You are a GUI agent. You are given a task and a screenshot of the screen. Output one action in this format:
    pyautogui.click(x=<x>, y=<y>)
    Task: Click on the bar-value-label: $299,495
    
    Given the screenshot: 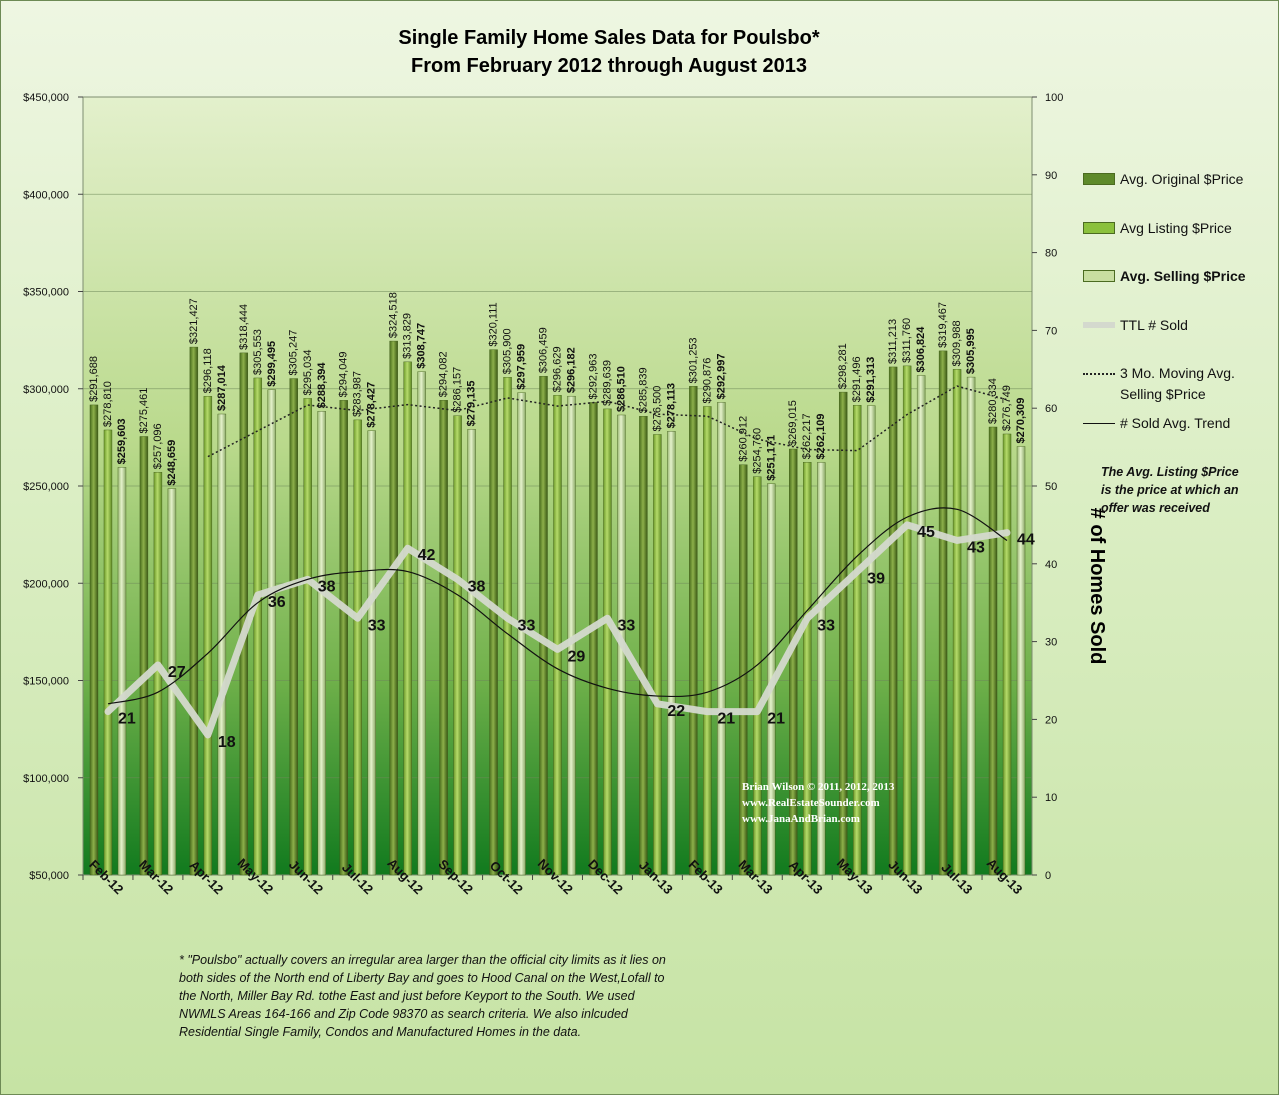 What is the action you would take?
    pyautogui.click(x=272, y=364)
    